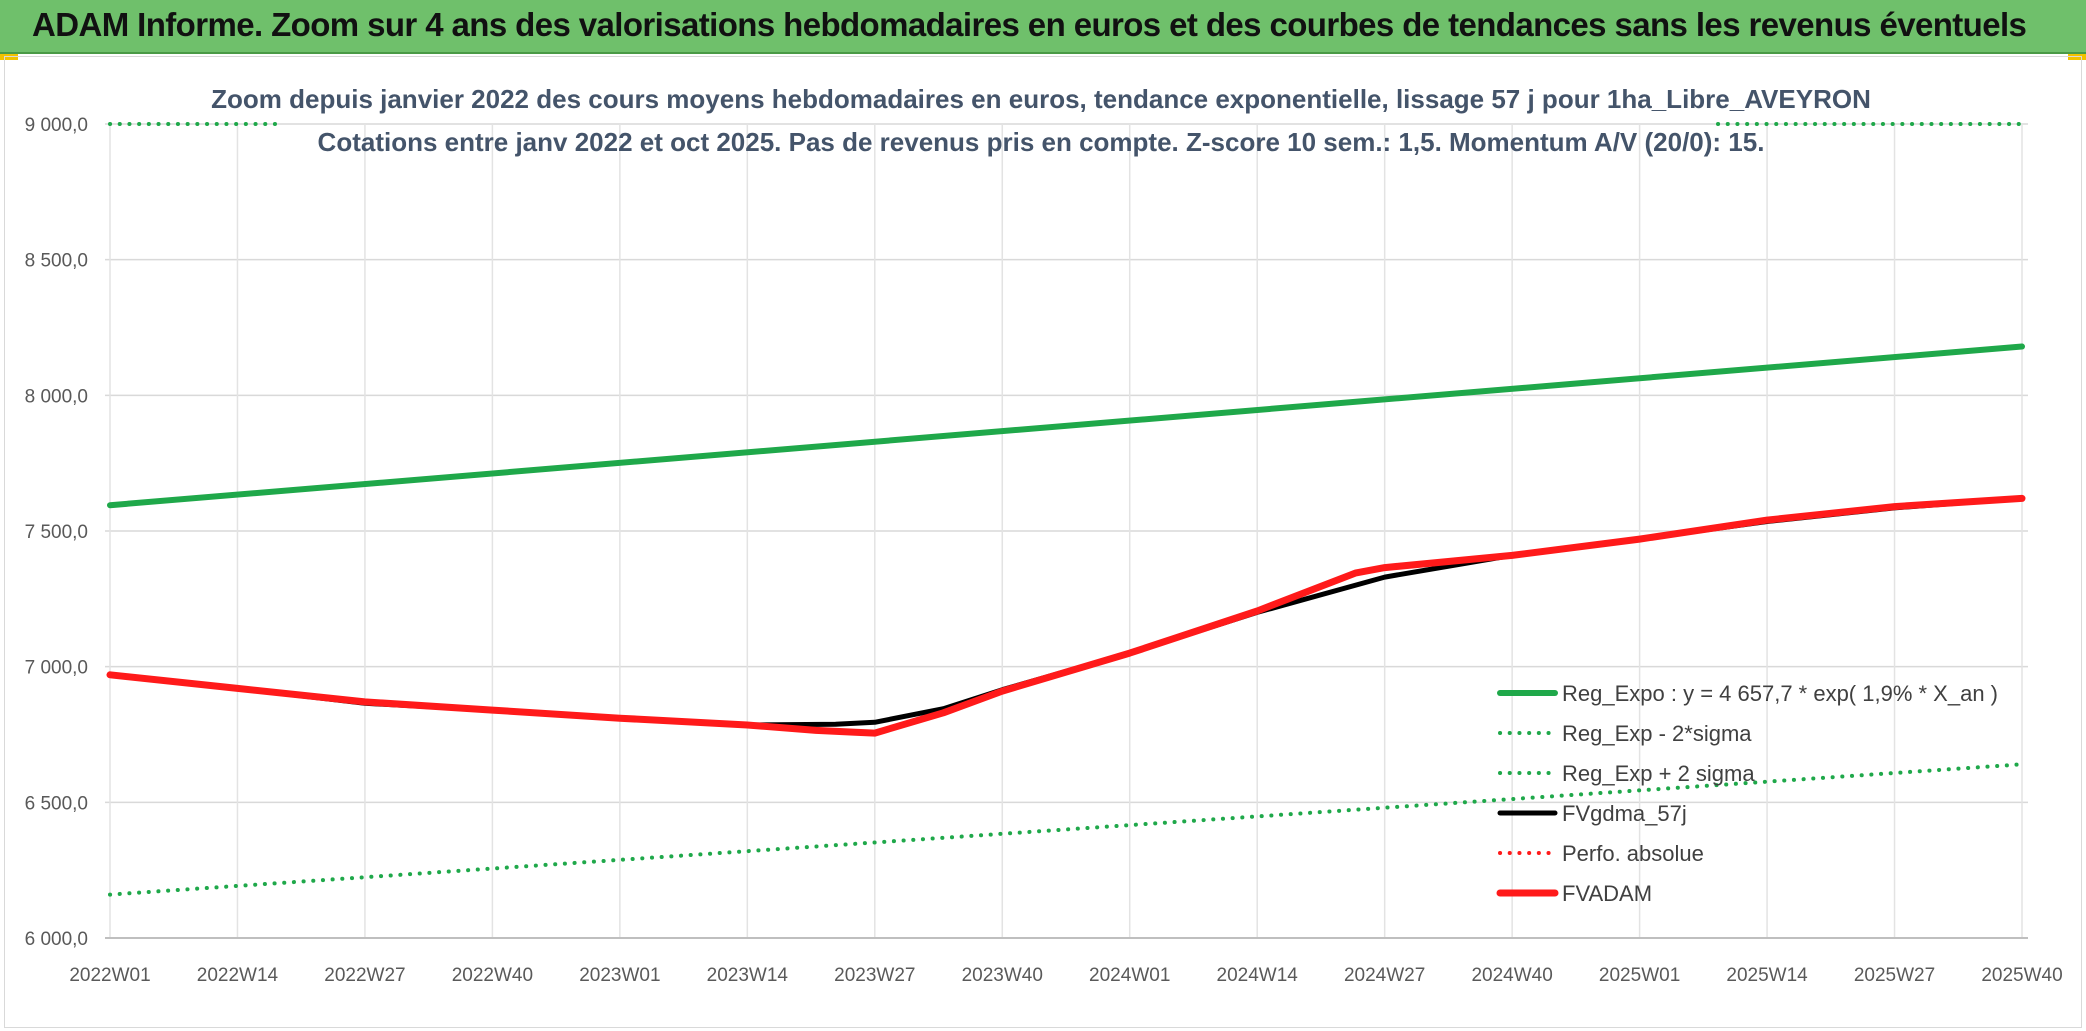 This screenshot has height=1031, width=2086. Describe the element at coordinates (56, 803) in the screenshot. I see `y-tick-label: 6 500,0` at that location.